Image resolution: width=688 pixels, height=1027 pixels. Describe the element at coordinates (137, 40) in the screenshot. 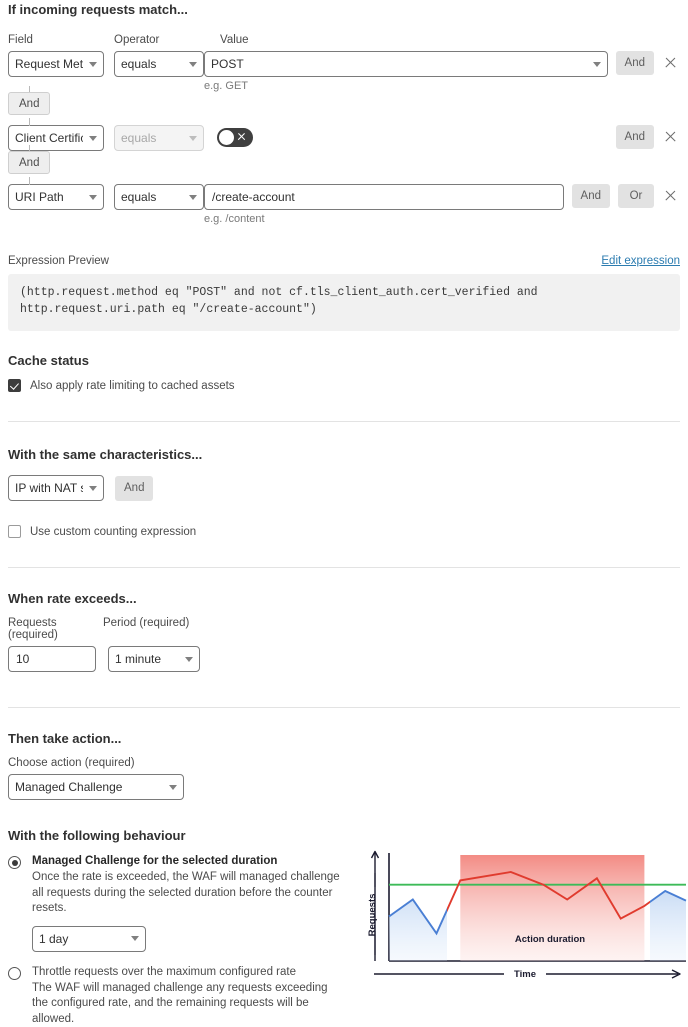

I see `column-header-operator: Operator` at that location.